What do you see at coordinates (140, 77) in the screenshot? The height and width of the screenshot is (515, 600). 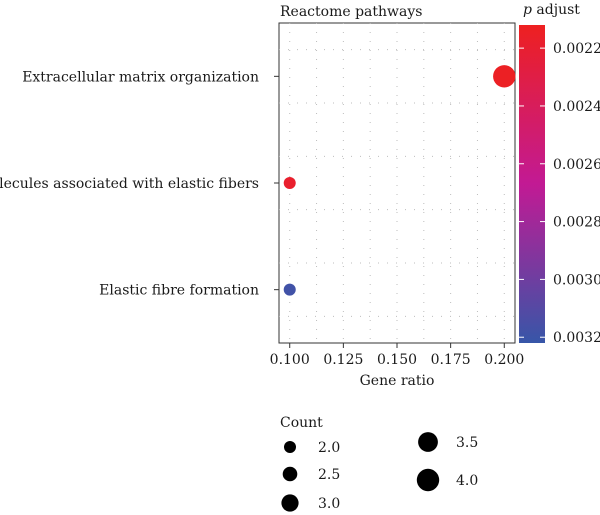 I see `y-category-label: Extracellular matrix organization` at bounding box center [140, 77].